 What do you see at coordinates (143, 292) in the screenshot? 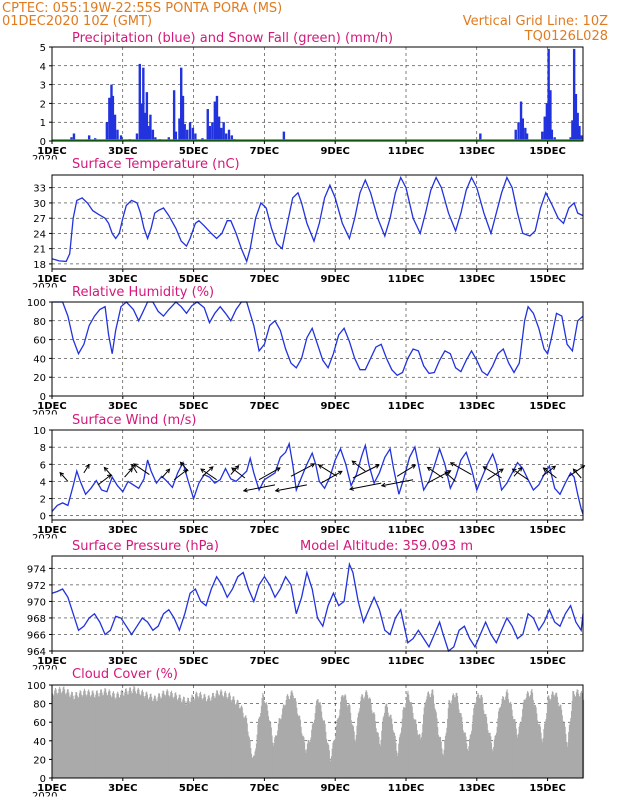
I see `rh-title: Relative Humidity (%)` at bounding box center [143, 292].